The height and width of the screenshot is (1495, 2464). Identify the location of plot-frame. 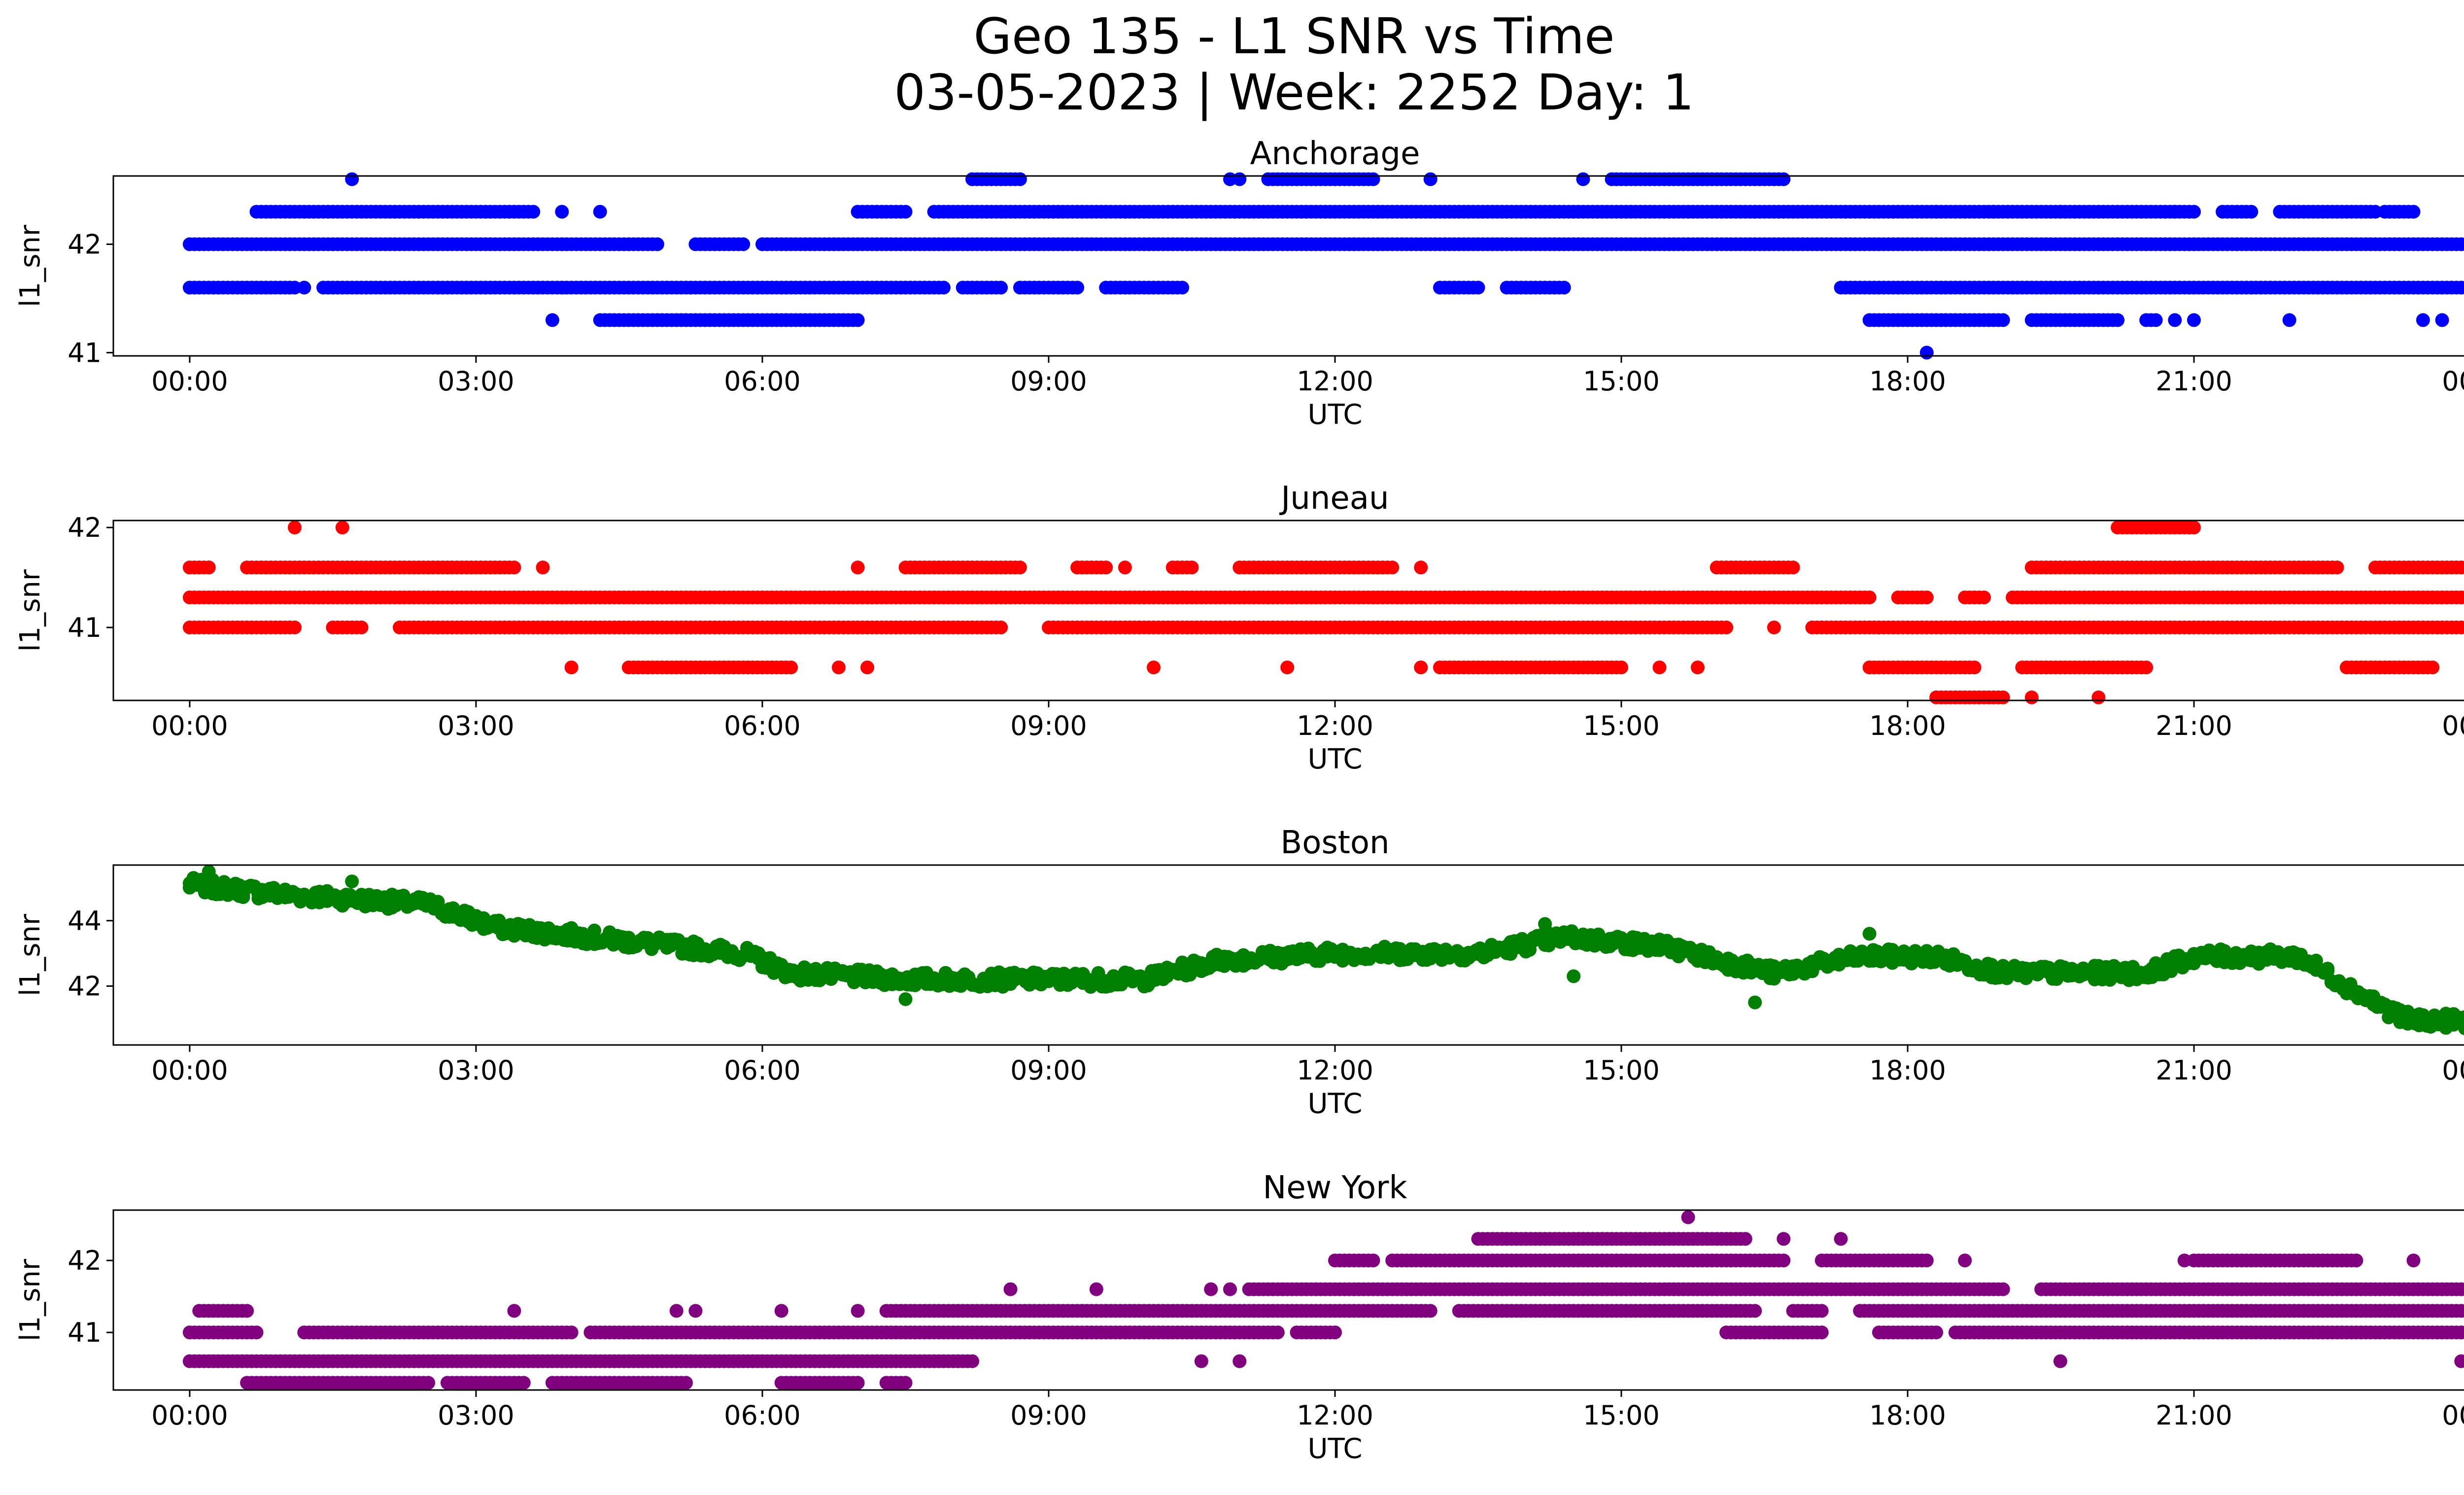
(1288, 266).